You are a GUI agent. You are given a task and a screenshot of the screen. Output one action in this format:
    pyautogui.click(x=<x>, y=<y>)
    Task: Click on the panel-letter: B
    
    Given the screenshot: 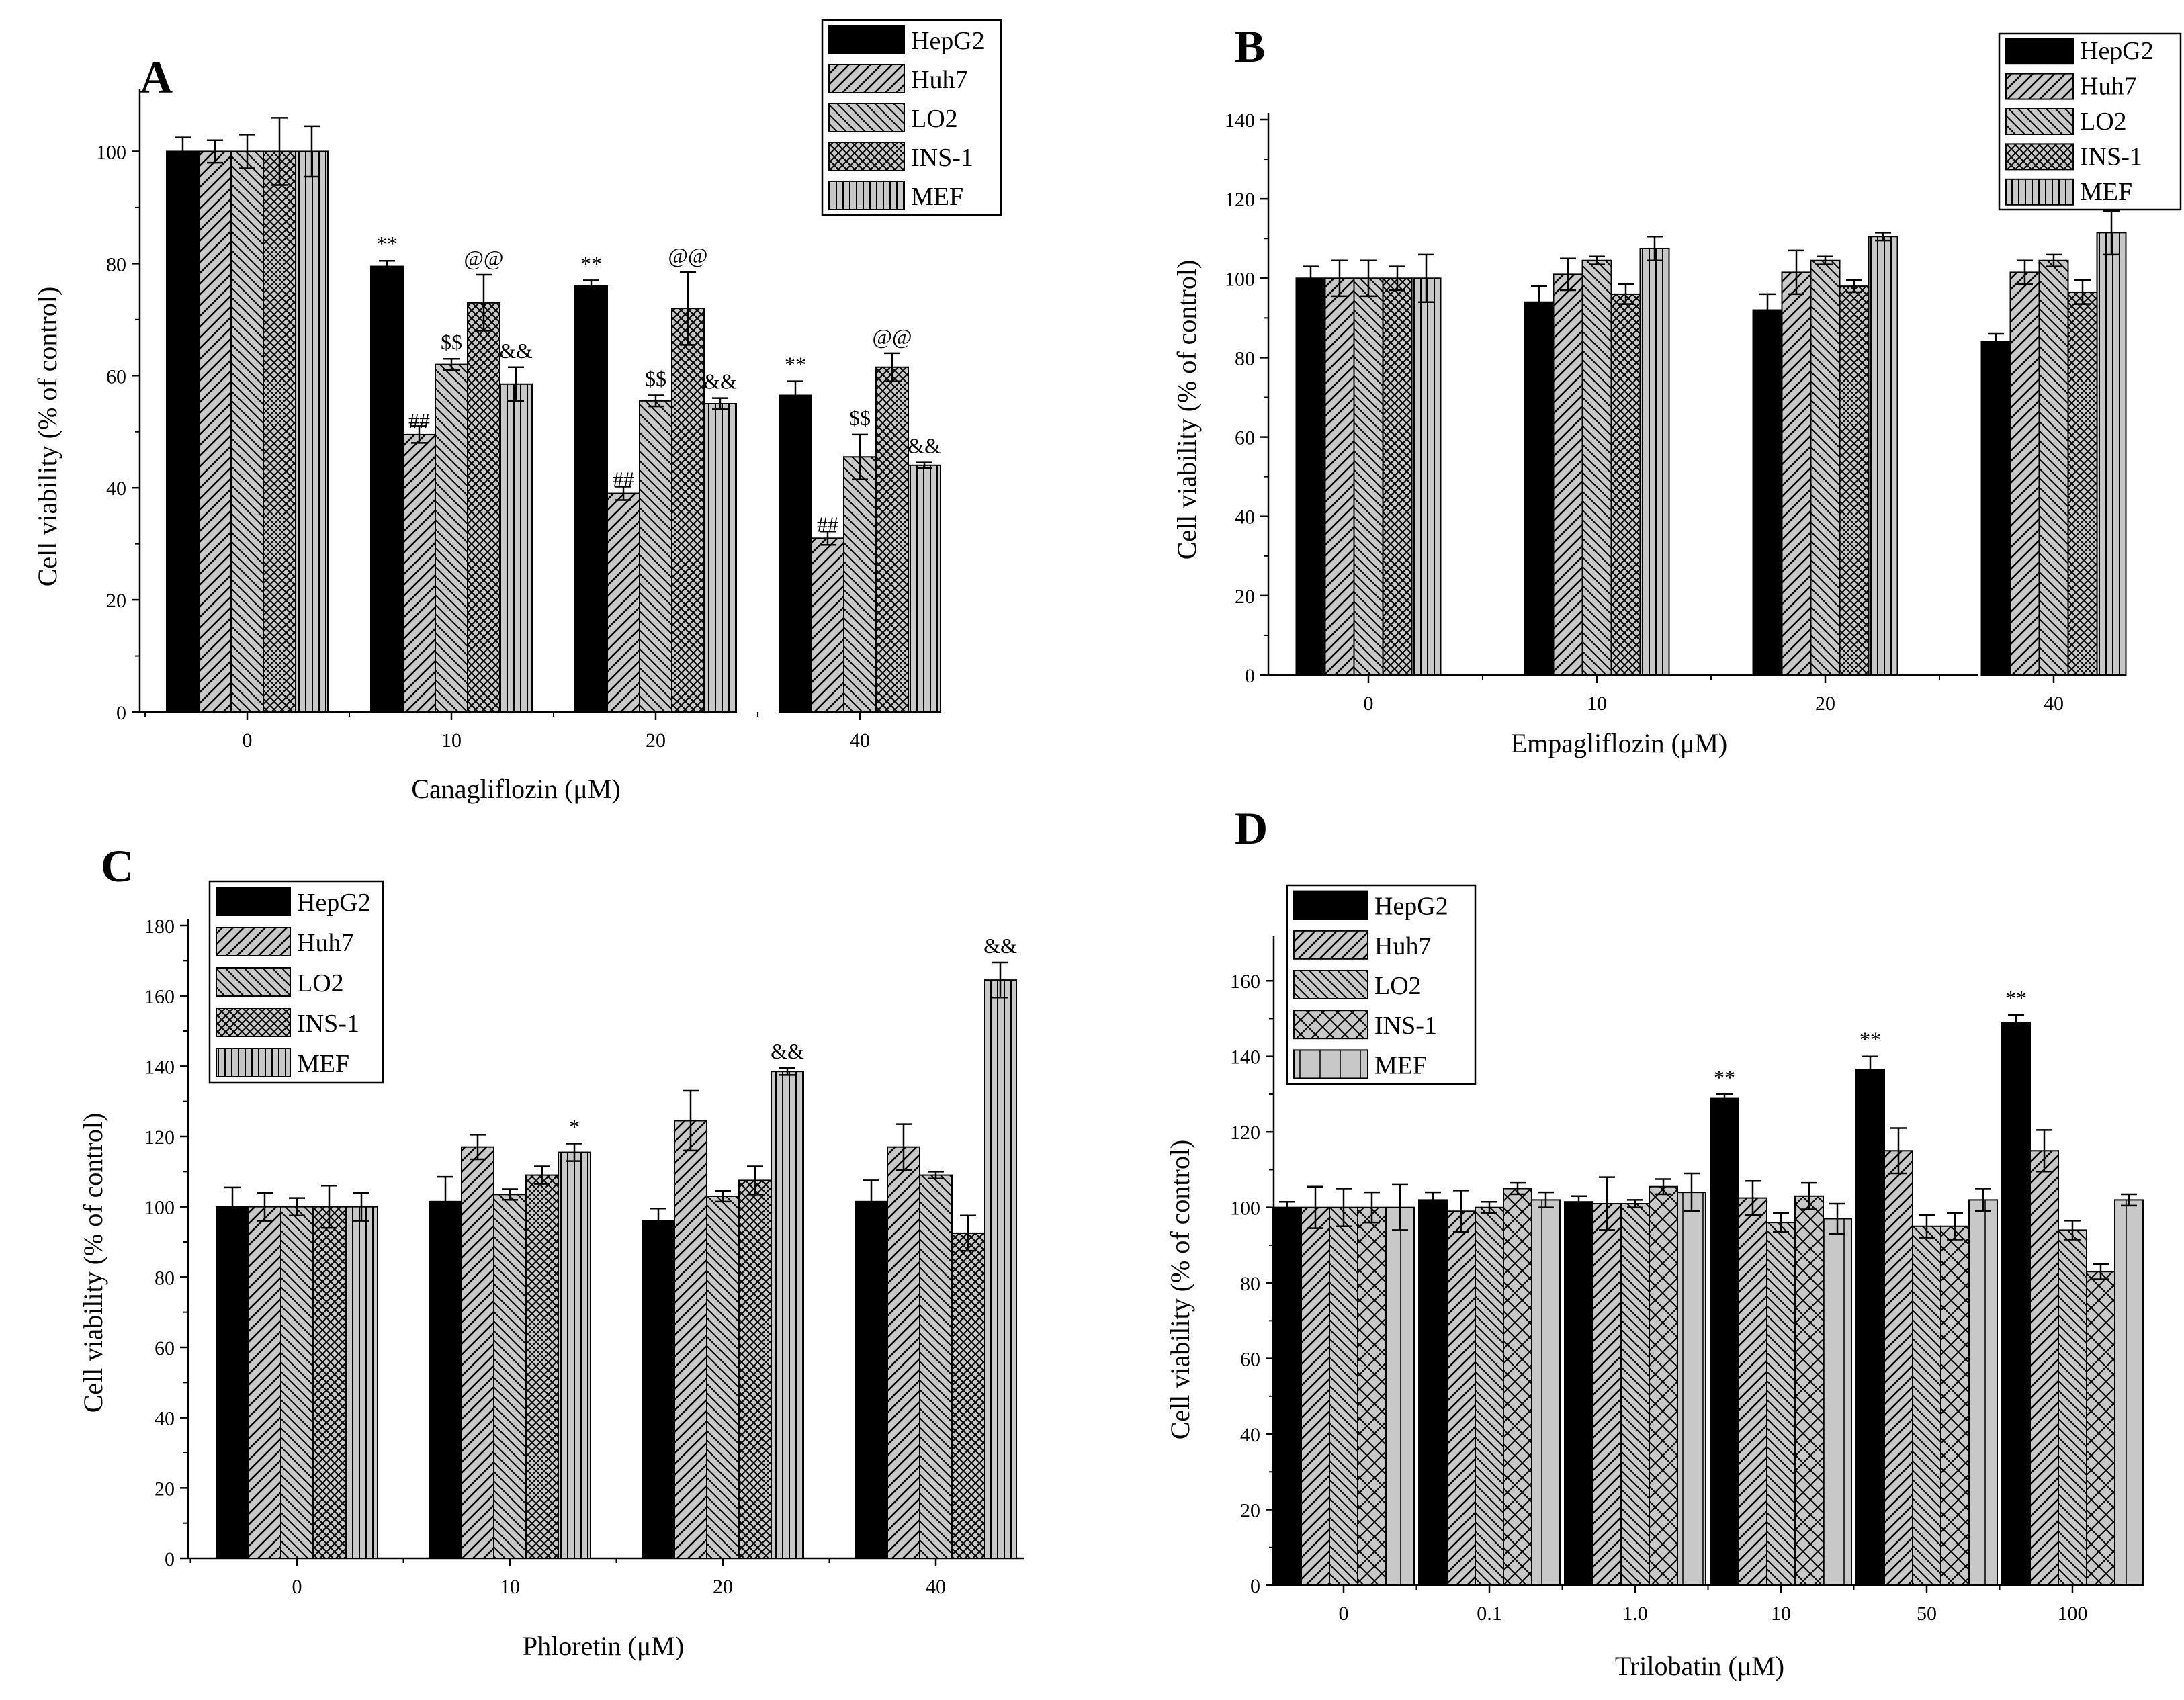 What is the action you would take?
    pyautogui.click(x=1250, y=47)
    